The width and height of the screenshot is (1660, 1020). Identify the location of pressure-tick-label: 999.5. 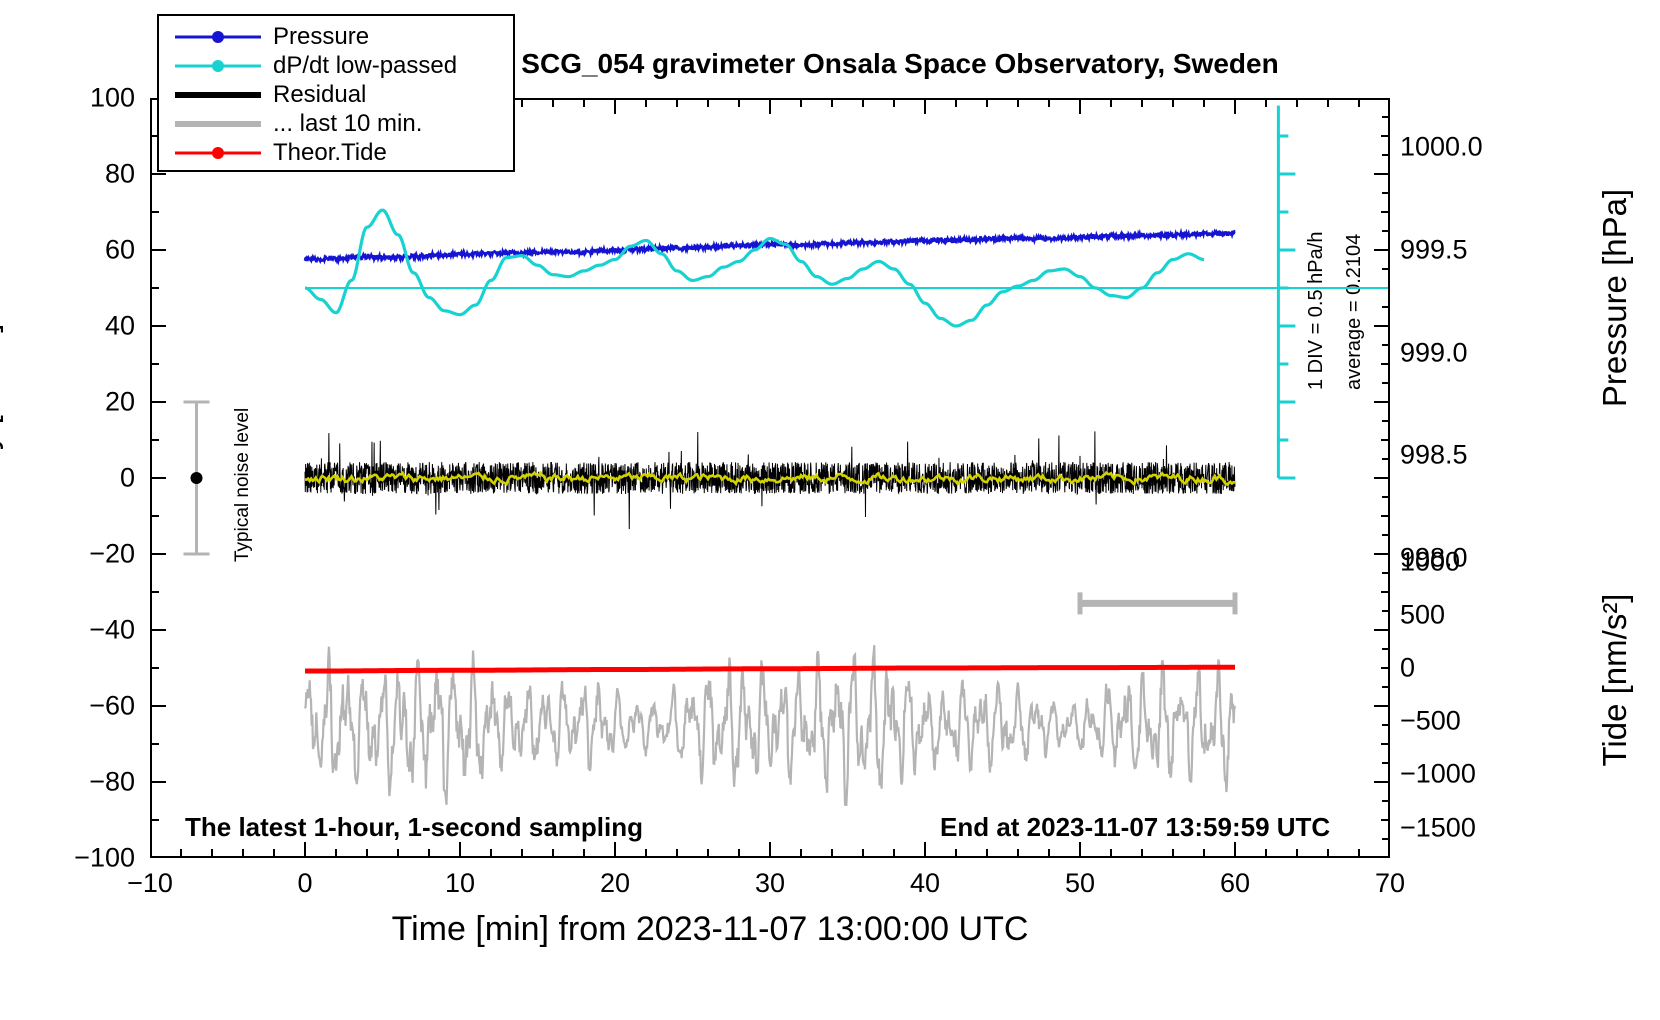
(1434, 249).